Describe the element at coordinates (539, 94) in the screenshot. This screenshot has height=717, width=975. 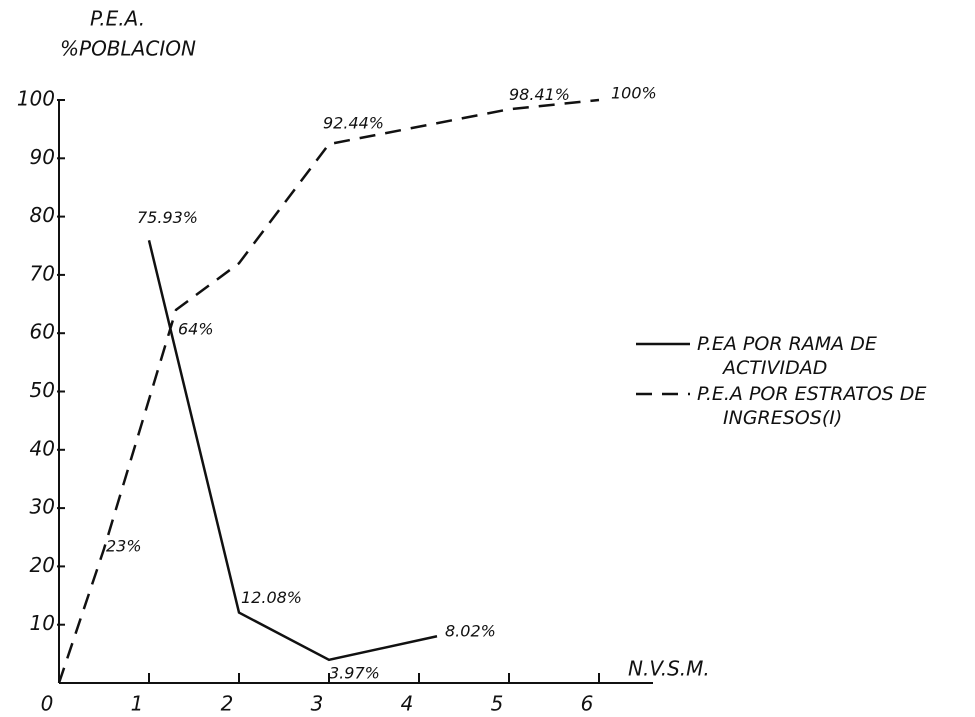
I see `data-label: 98.41%` at that location.